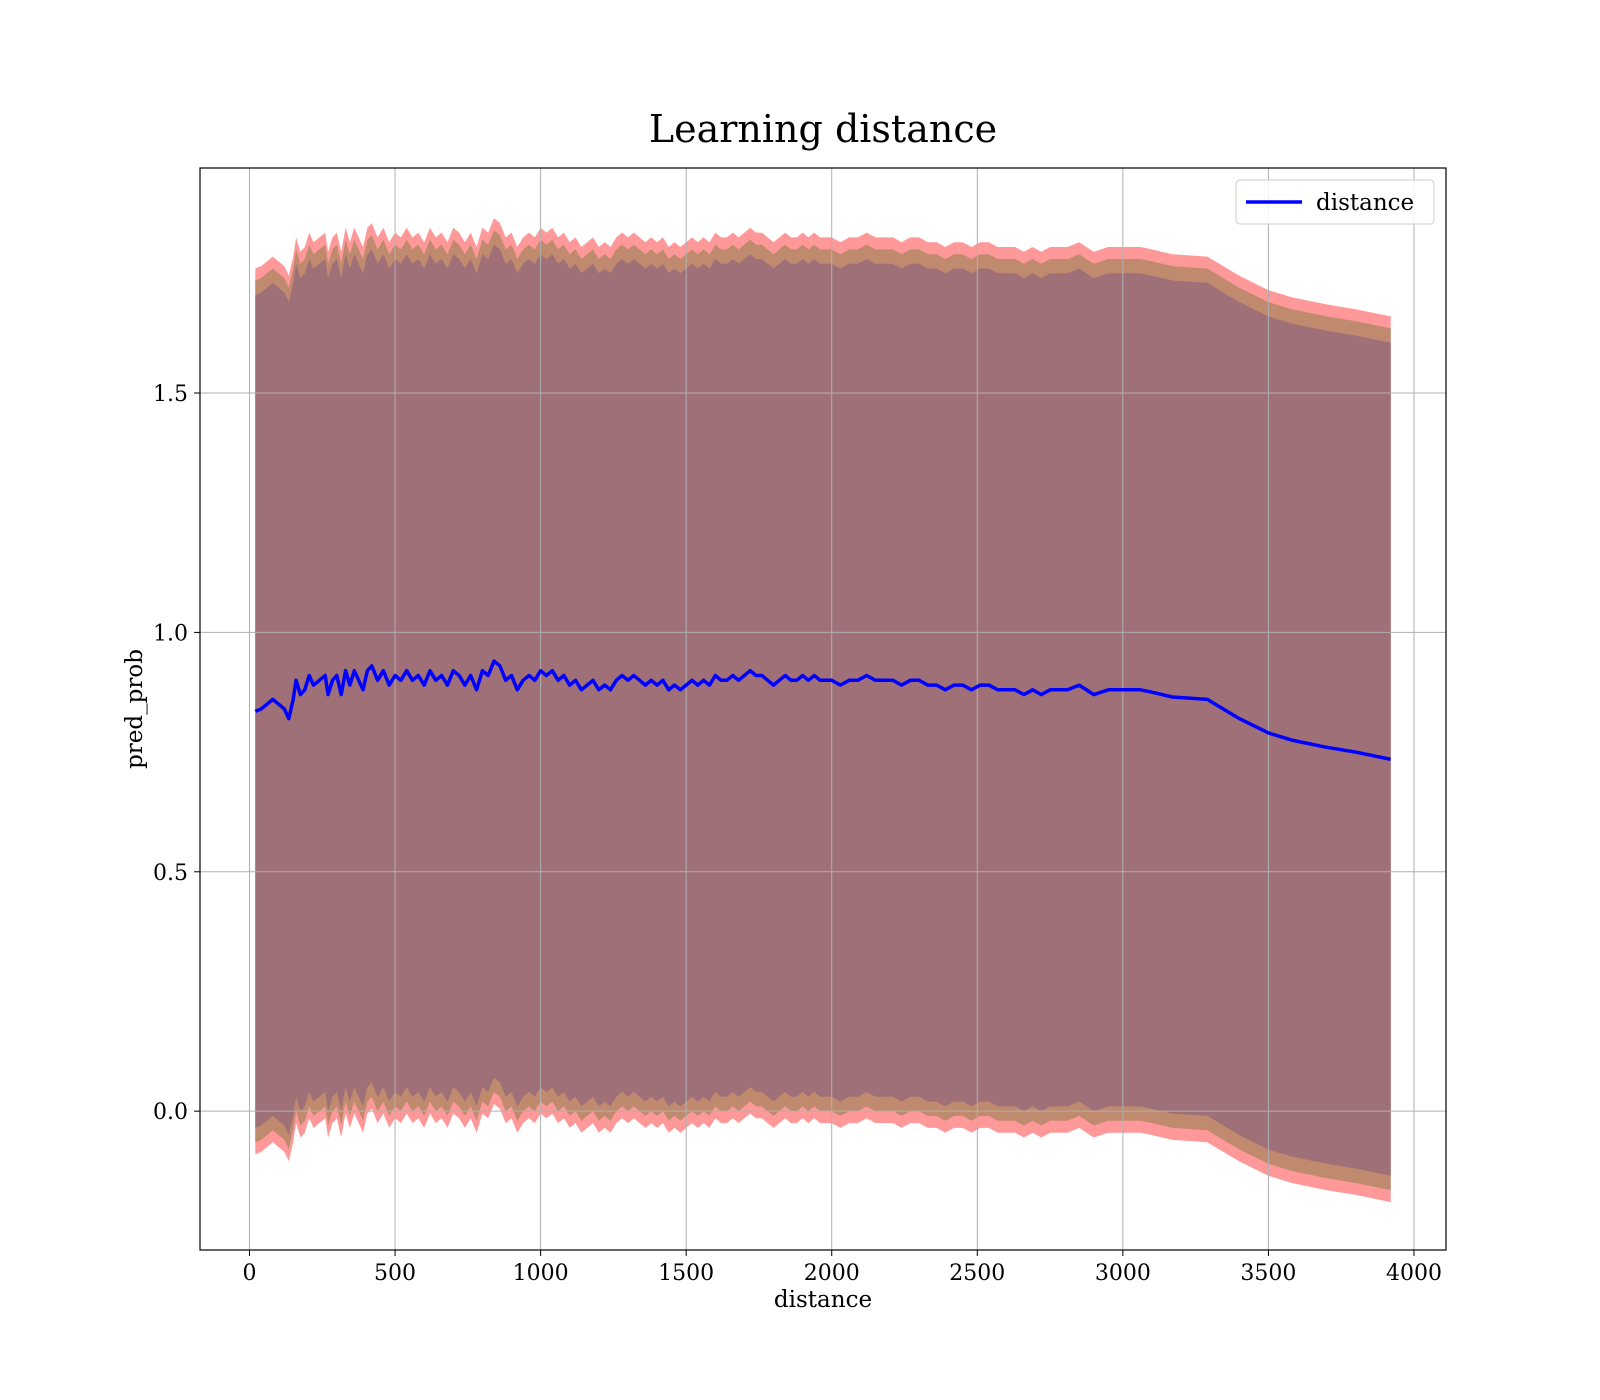 The height and width of the screenshot is (1400, 1600). I want to click on x-axis: 0 500 1000 1500 2000 2500 3000 3500 4000, so click(842, 1268).